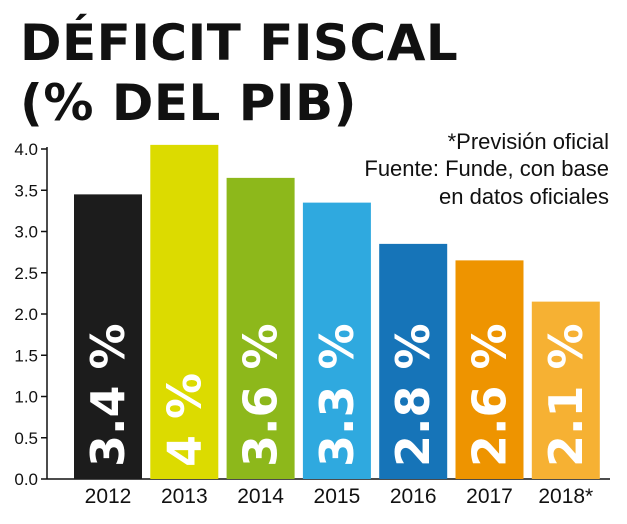  Describe the element at coordinates (26, 355) in the screenshot. I see `y-tick-label: 1.5` at that location.